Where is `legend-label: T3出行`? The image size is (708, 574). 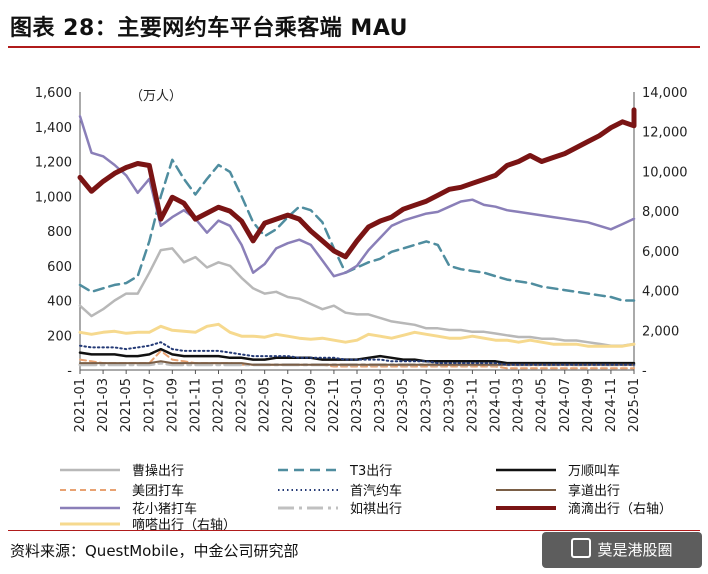
legend-label: T3出行 is located at coordinates (370, 471).